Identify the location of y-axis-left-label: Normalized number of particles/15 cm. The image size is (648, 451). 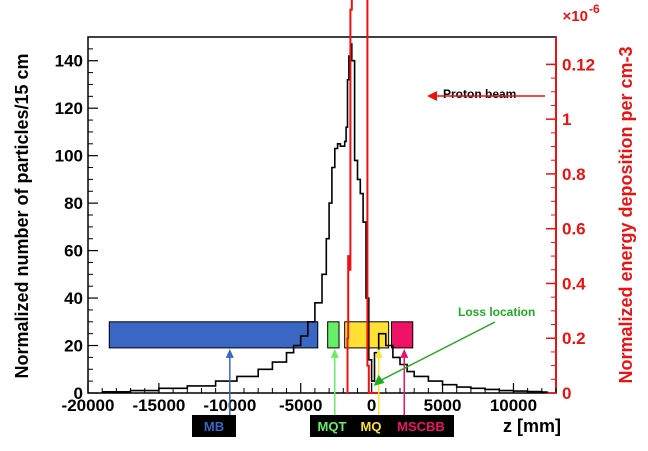
(22, 215).